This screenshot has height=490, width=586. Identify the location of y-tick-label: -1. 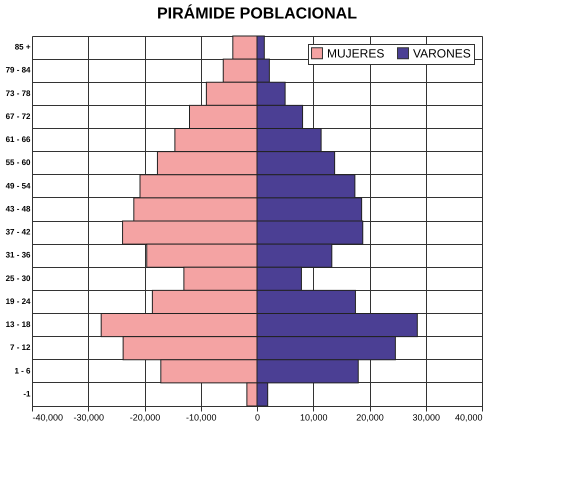
(27, 393).